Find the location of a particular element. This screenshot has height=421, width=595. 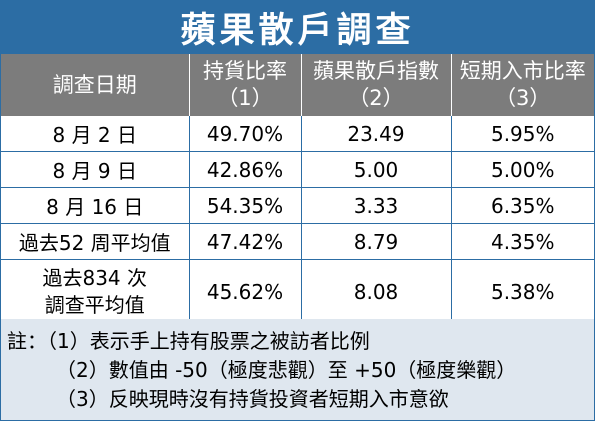

cell-holding: 54.35% is located at coordinates (245, 205).